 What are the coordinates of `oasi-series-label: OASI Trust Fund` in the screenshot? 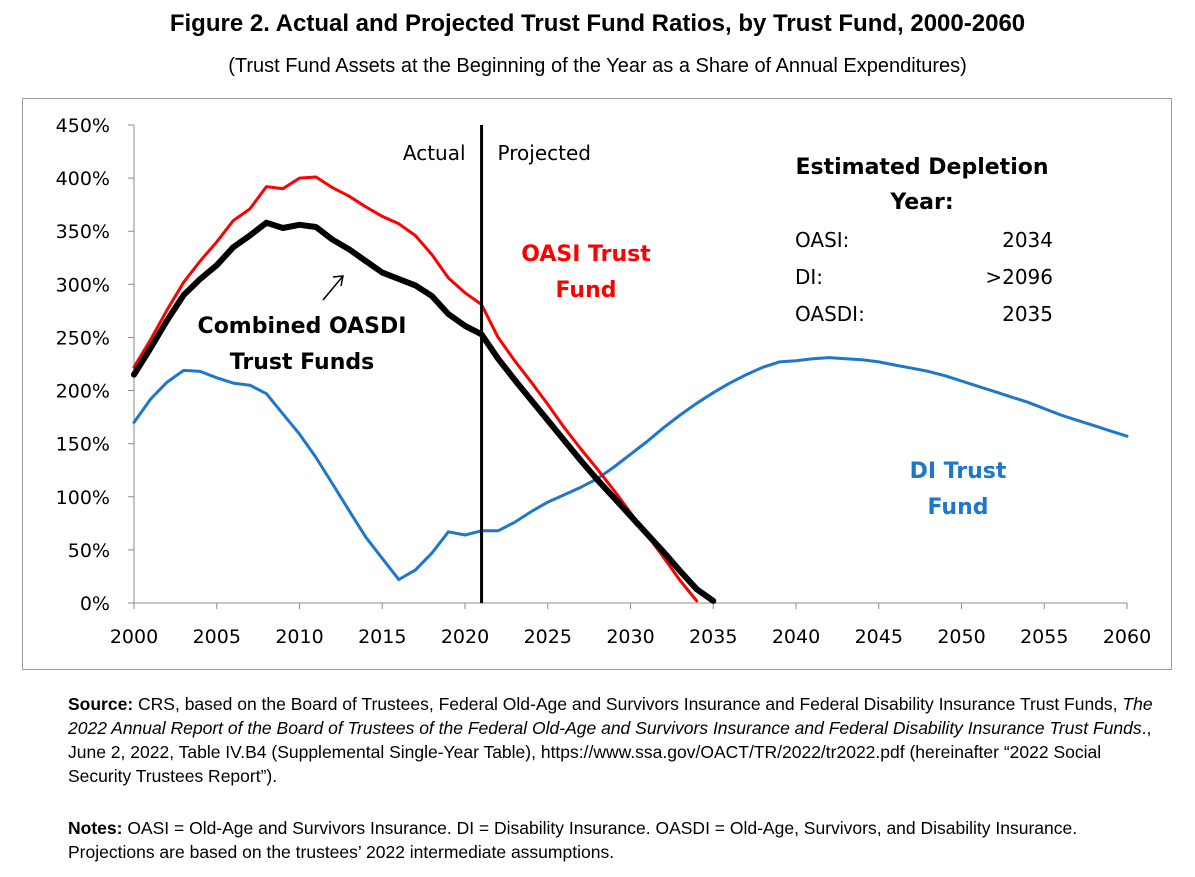 It's located at (586, 272).